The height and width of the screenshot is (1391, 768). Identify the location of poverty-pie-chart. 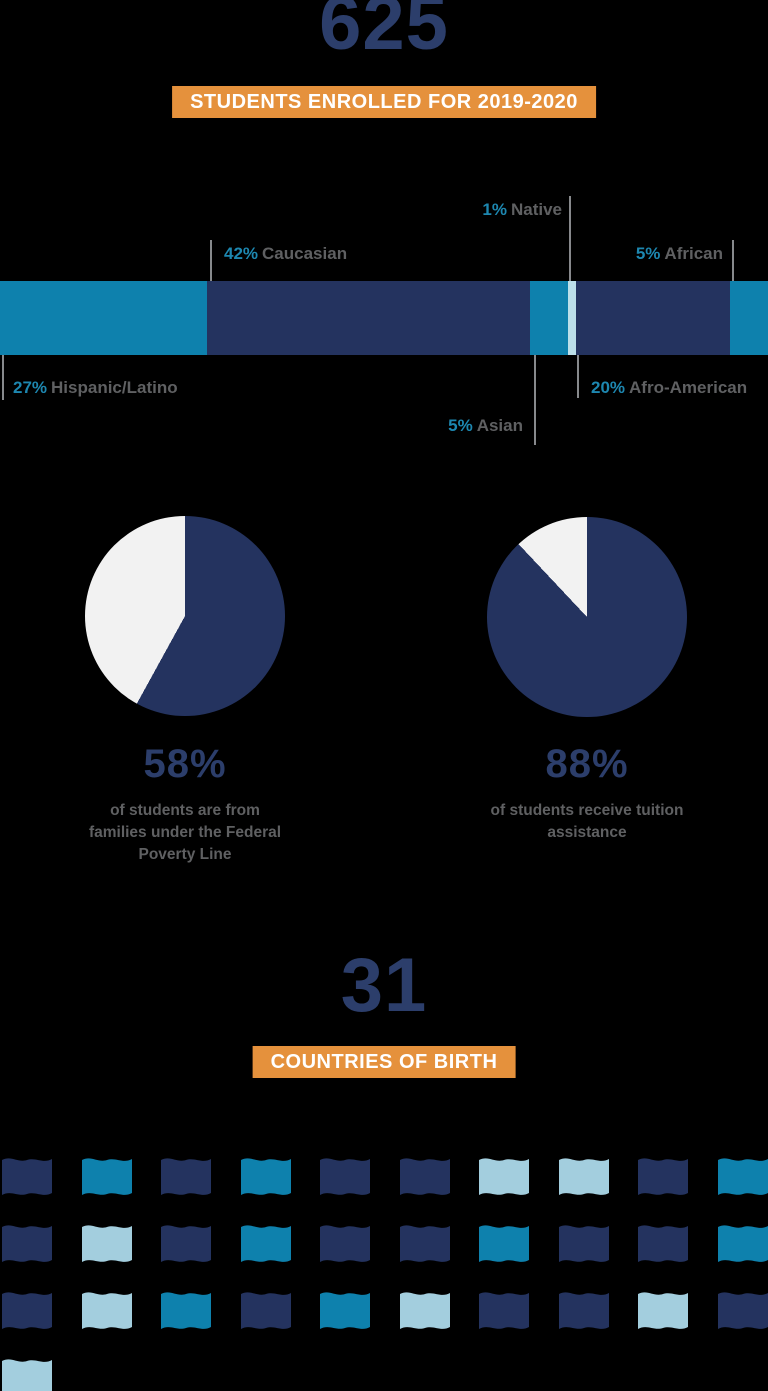
(185, 616).